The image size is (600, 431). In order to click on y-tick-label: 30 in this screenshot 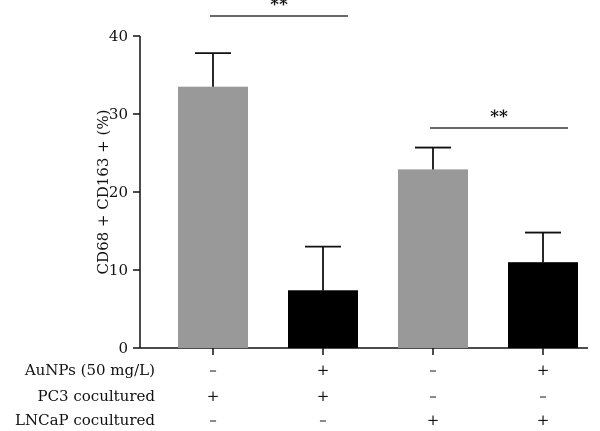, I will do `click(118, 114)`.